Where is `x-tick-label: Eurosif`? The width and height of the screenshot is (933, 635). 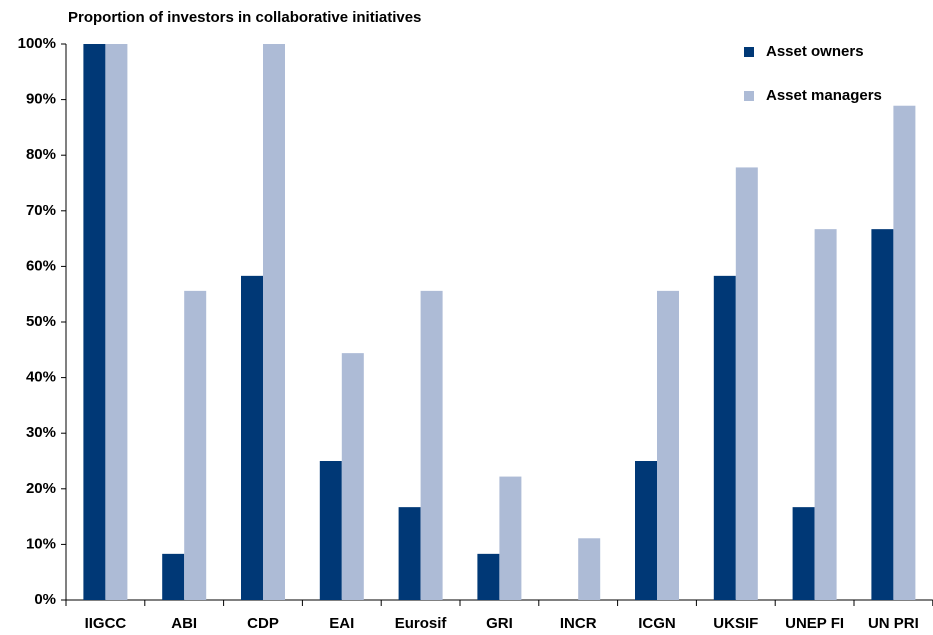
x-tick-label: Eurosif is located at coordinates (421, 623).